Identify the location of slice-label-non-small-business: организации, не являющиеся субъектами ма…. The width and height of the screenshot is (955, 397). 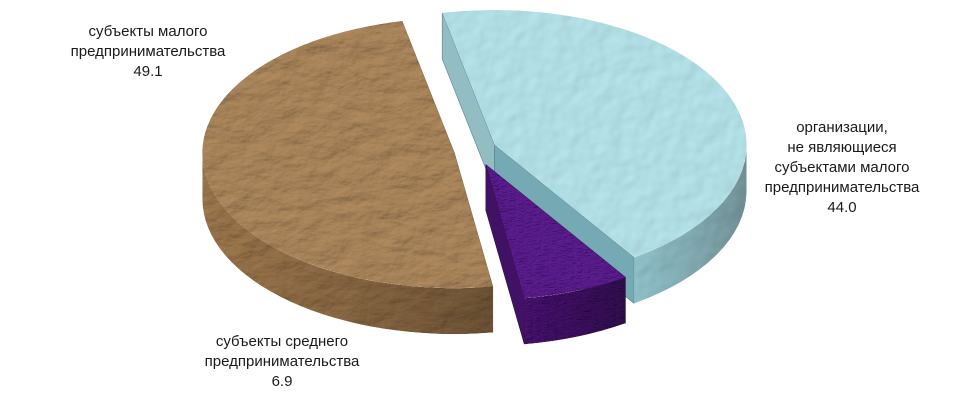
(842, 168).